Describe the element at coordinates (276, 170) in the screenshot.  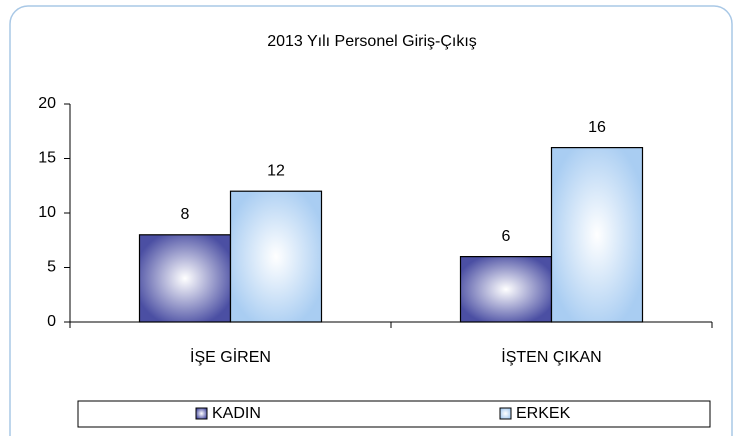
I see `data-label: 12` at that location.